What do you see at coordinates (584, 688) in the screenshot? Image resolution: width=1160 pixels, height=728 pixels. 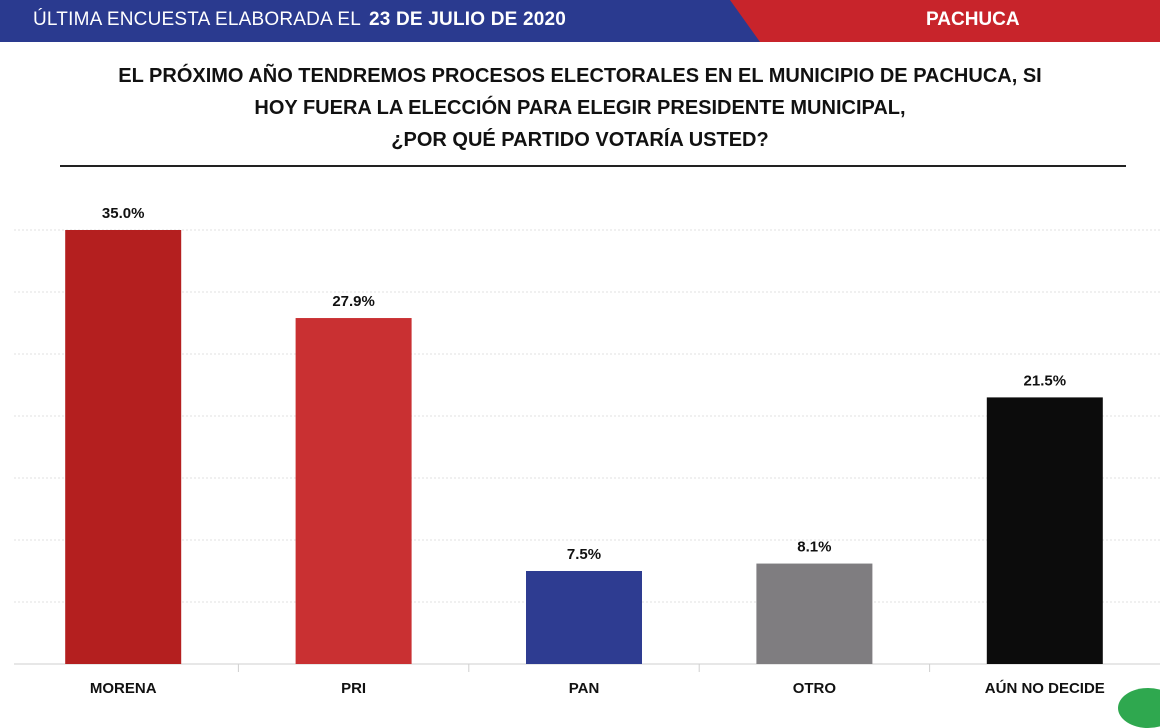 I see `category-label: PAN` at bounding box center [584, 688].